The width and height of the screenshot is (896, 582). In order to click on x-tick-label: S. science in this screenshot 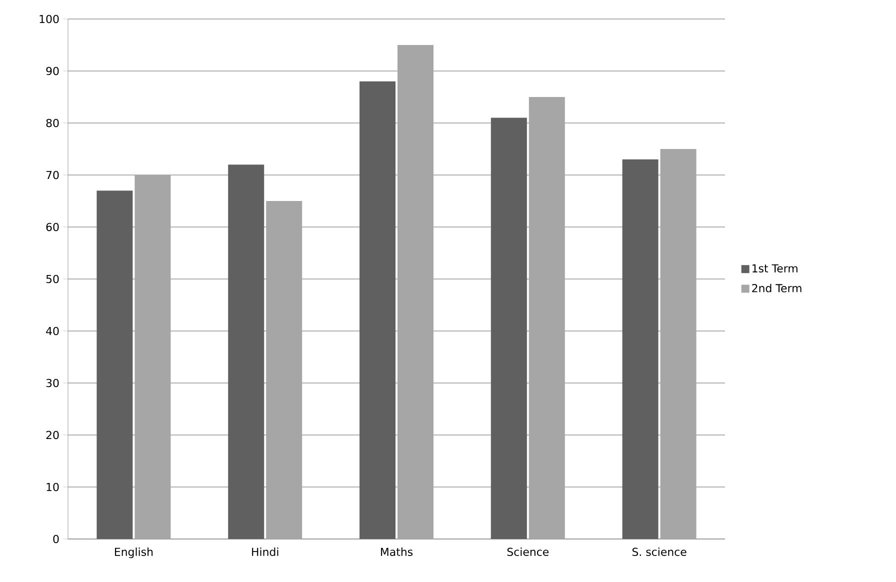, I will do `click(659, 552)`.